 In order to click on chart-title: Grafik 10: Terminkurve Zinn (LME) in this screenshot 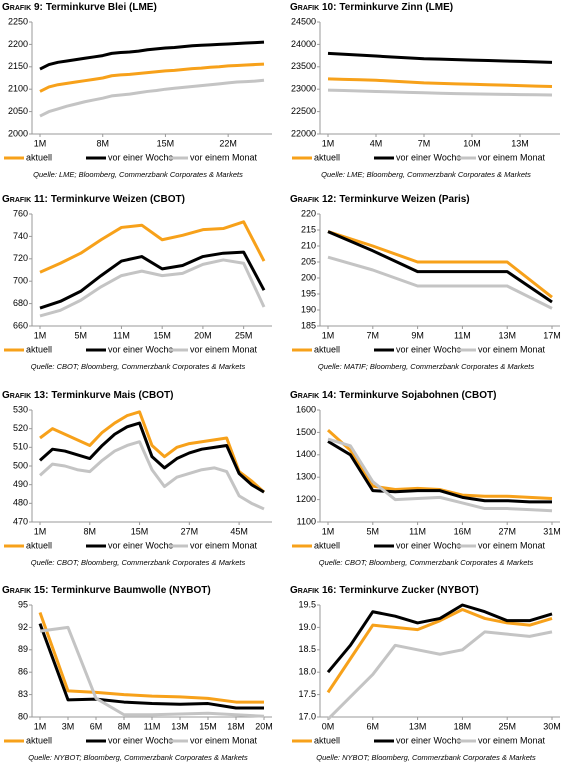, I will do `click(371, 7)`.